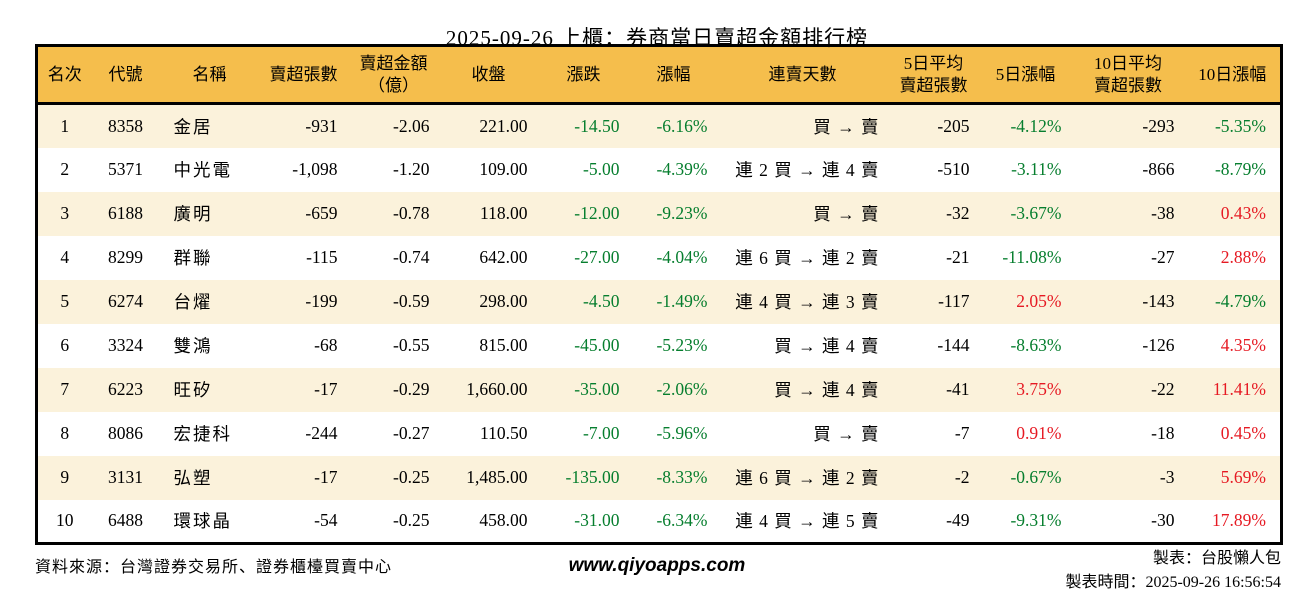 The width and height of the screenshot is (1314, 612). I want to click on cell-pct5: 0.91%, so click(1025, 433).